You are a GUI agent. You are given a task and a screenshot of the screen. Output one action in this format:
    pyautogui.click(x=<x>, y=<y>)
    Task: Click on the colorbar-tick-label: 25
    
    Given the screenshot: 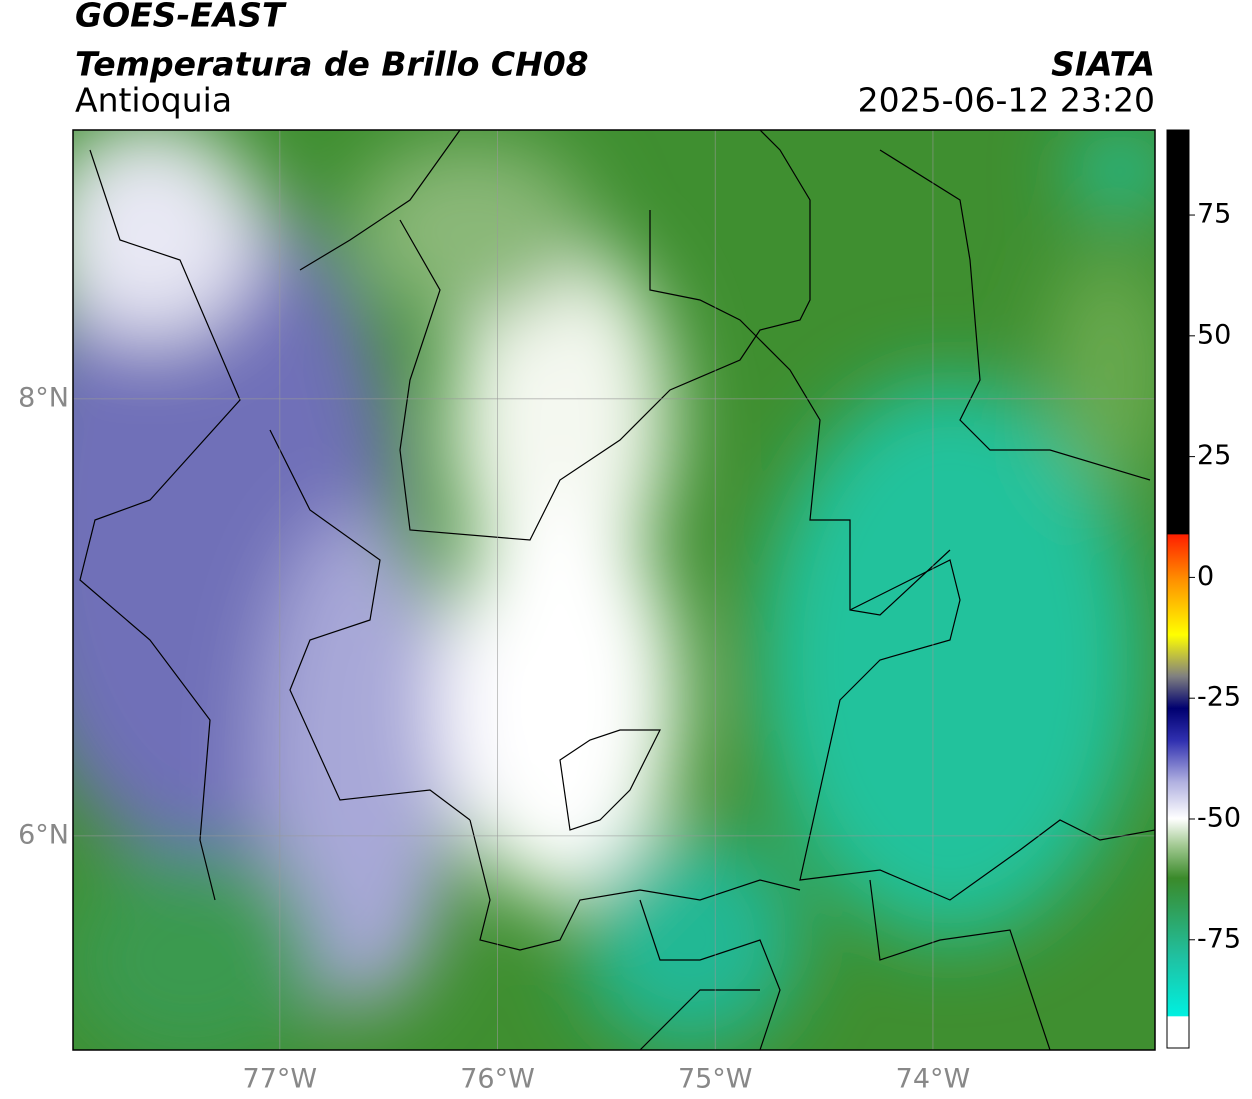 What is the action you would take?
    pyautogui.click(x=1214, y=455)
    